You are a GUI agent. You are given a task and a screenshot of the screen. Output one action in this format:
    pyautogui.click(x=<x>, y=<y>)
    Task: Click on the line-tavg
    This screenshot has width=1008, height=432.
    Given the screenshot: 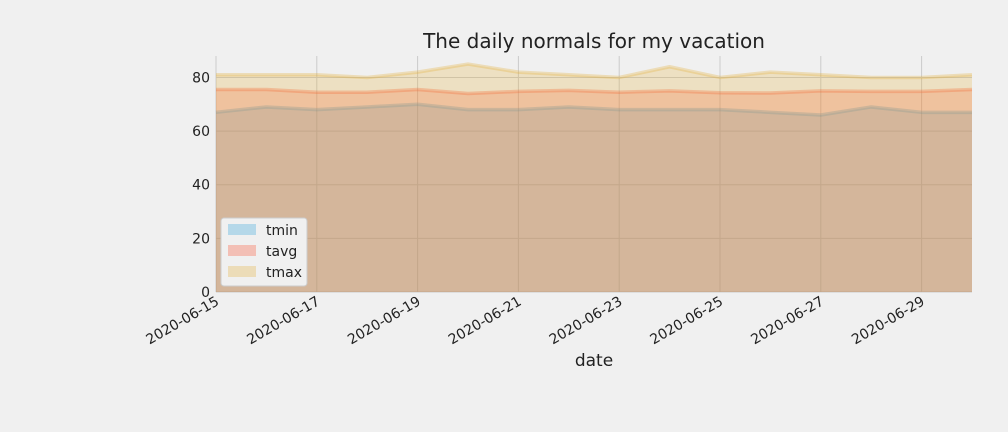 What is the action you would take?
    pyautogui.click(x=594, y=91)
    